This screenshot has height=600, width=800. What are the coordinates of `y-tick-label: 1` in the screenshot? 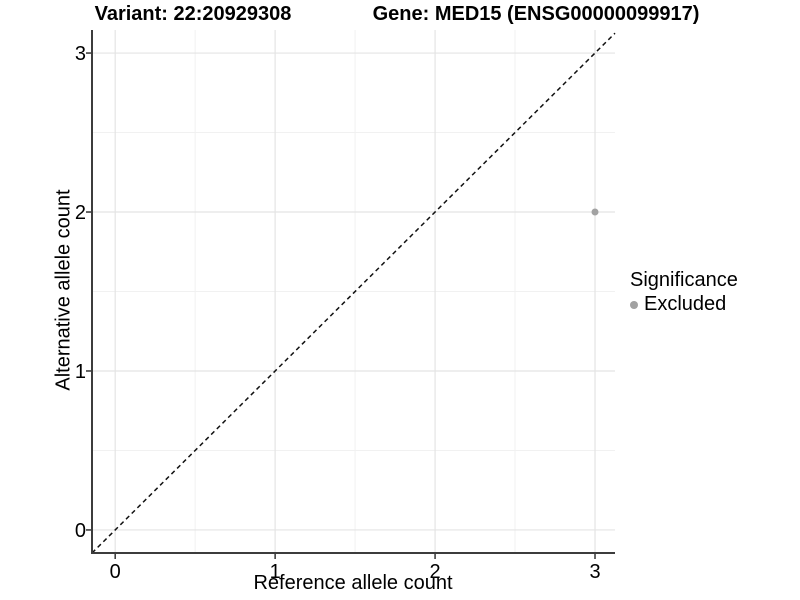 It's located at (80, 372).